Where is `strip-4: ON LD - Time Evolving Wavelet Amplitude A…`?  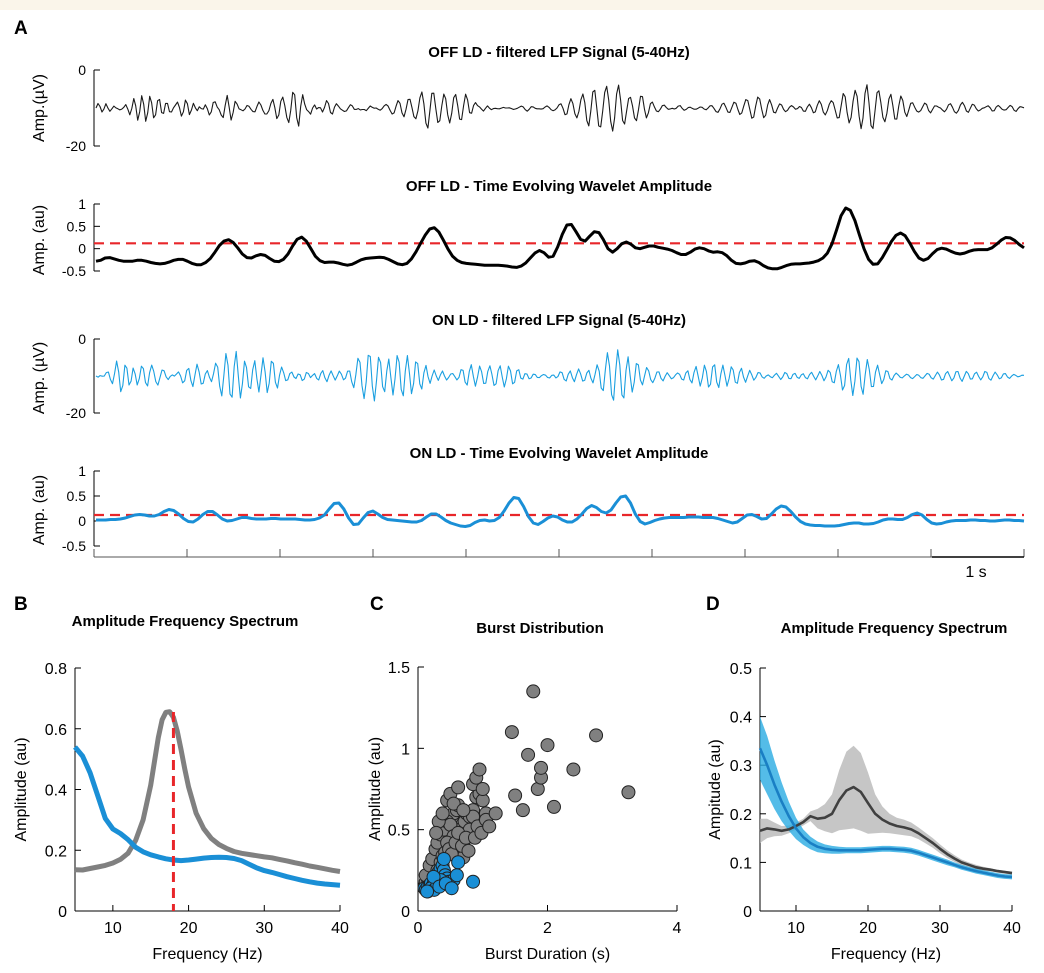 strip-4: ON LD - Time Evolving Wavelet Amplitude A… is located at coordinates (528, 499).